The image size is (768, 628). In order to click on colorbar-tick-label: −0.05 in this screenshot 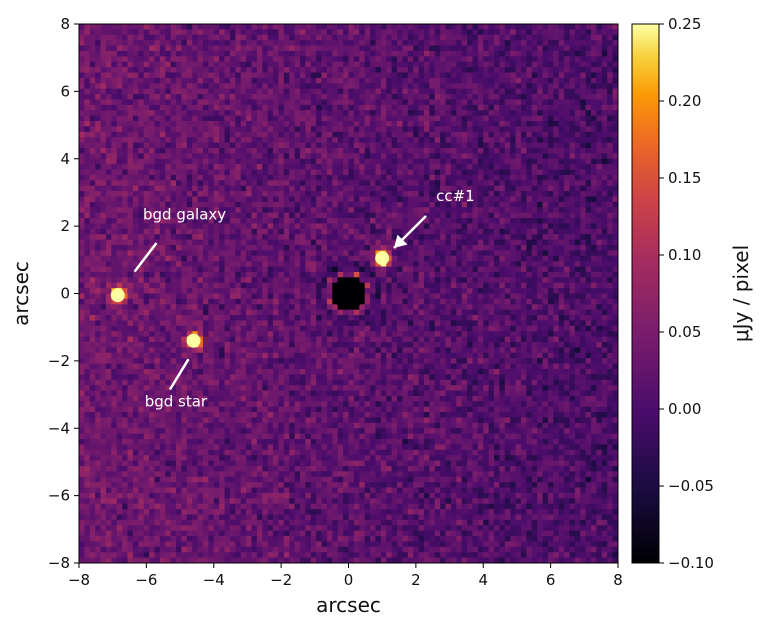, I will do `click(691, 486)`.